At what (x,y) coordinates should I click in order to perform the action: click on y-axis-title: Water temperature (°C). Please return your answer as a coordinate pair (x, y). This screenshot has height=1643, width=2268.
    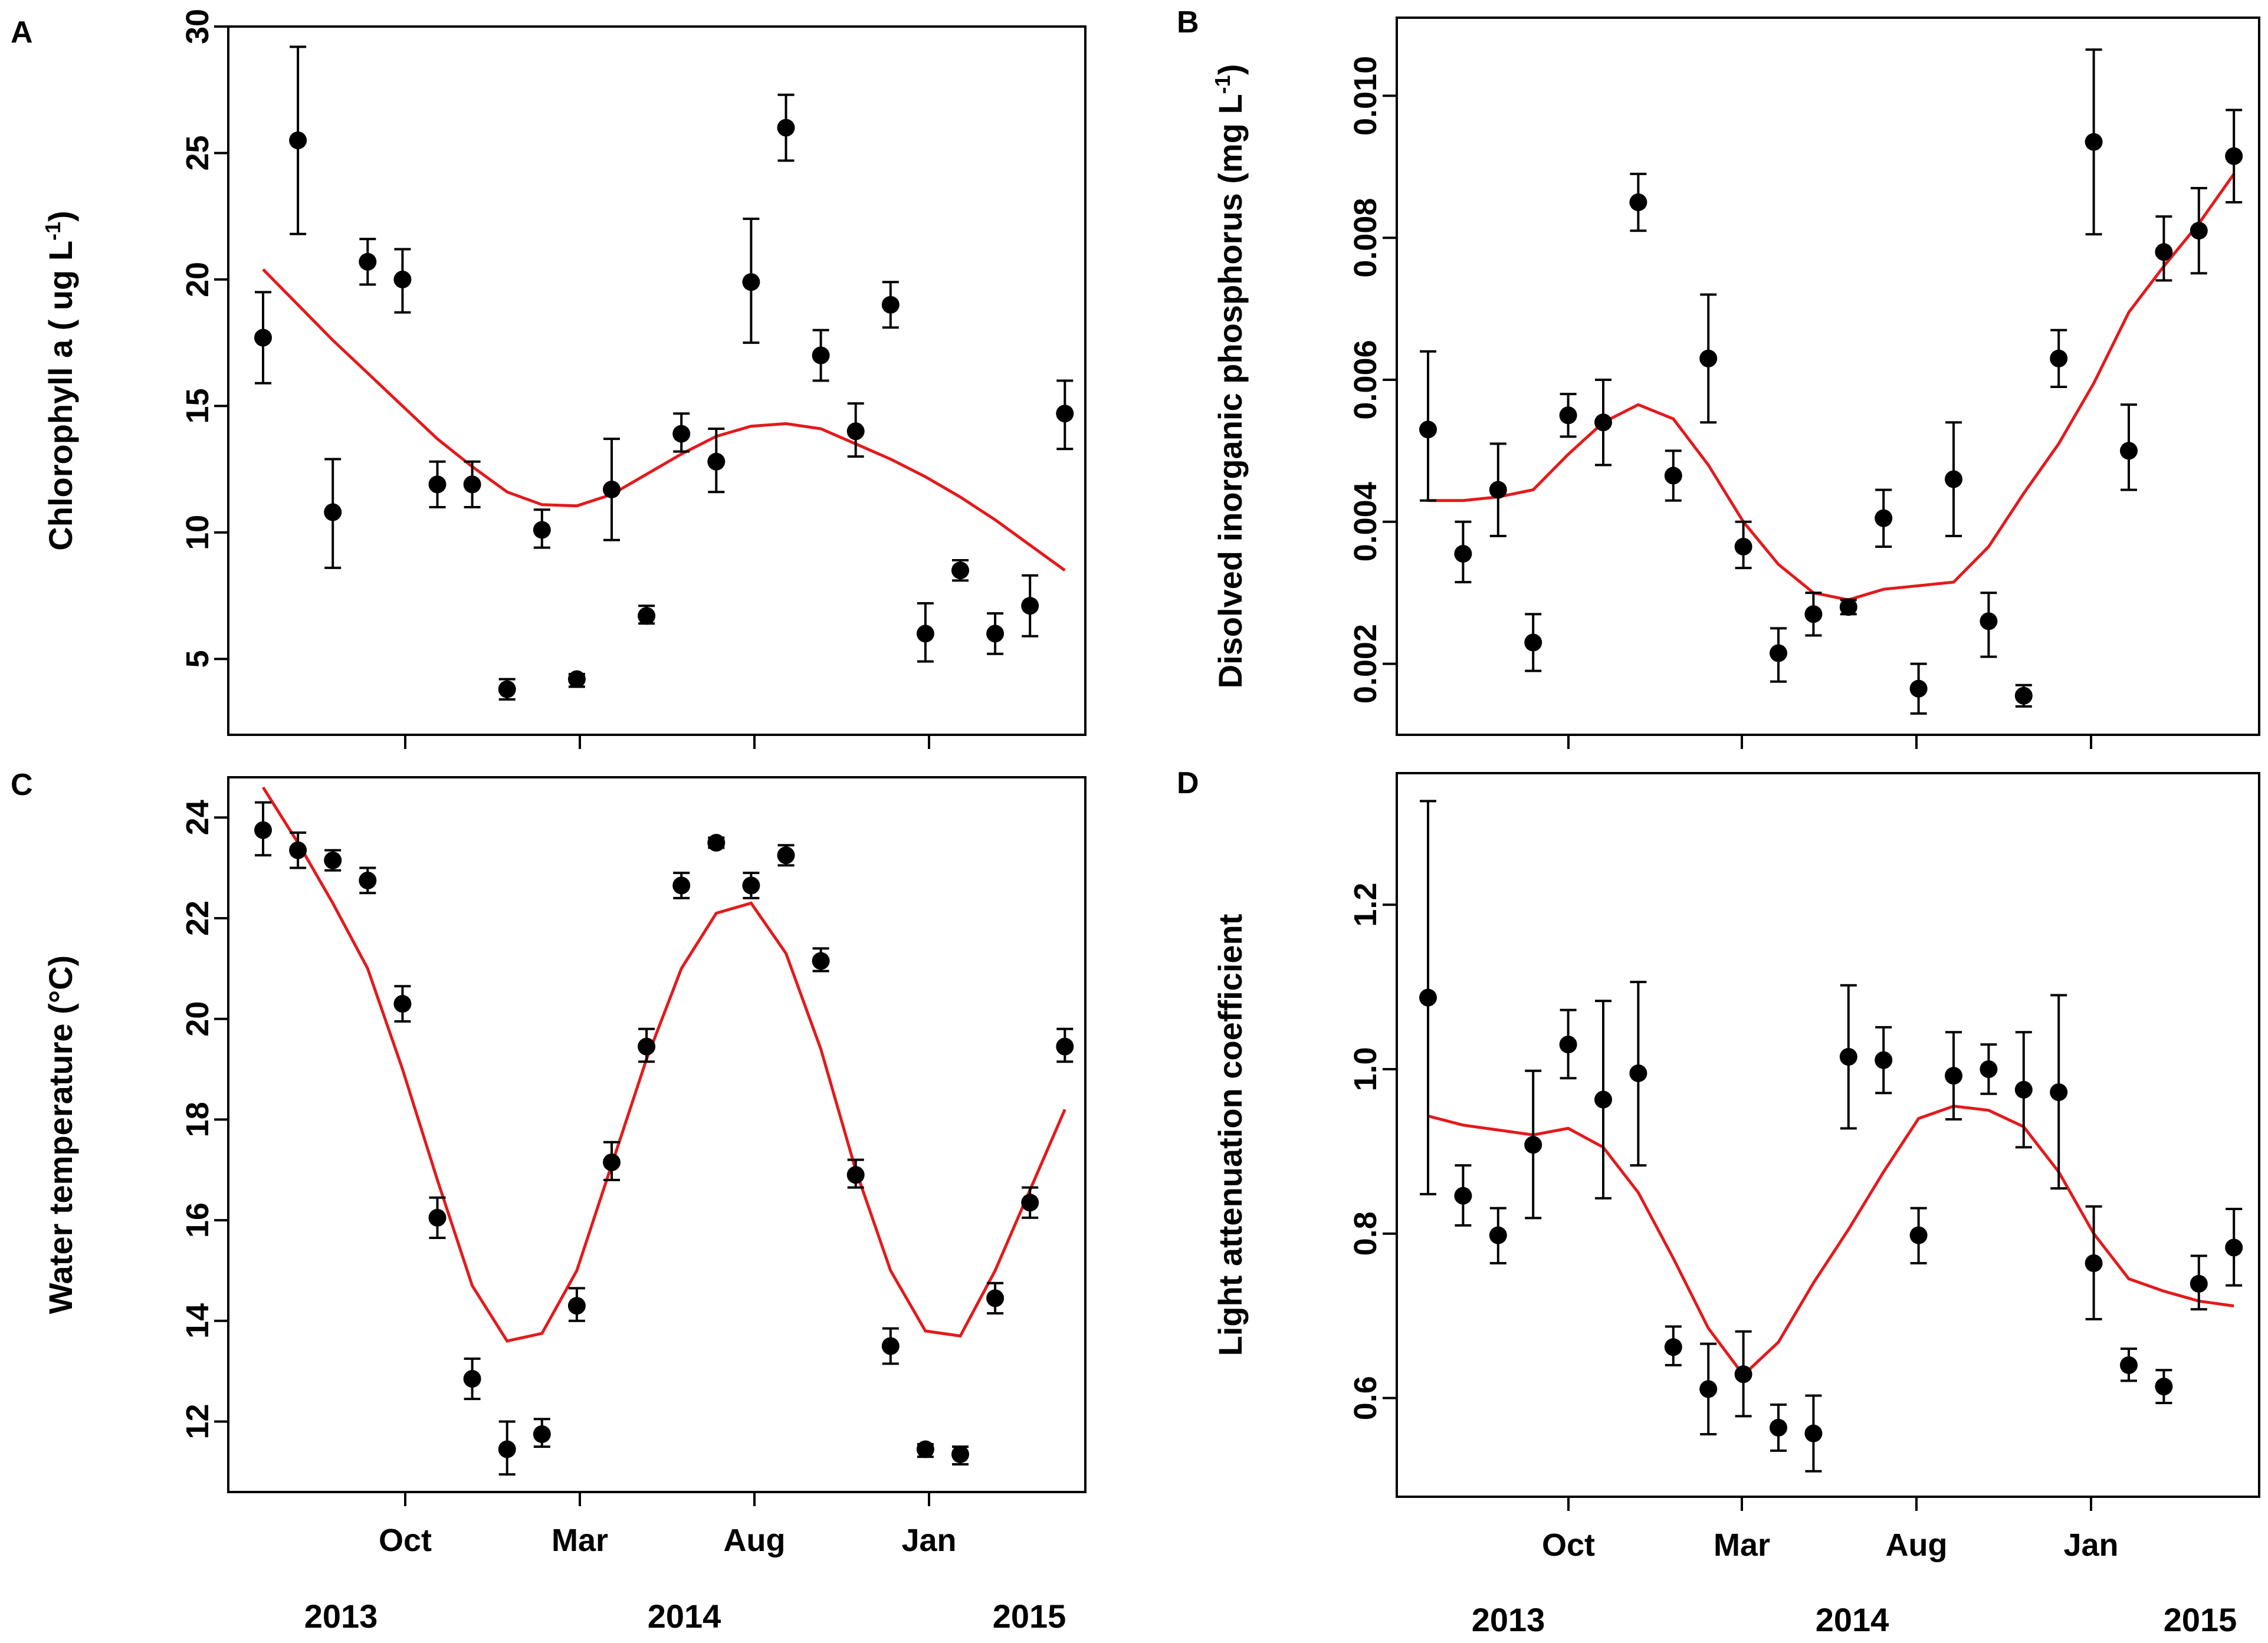
    Looking at the image, I should click on (60, 1134).